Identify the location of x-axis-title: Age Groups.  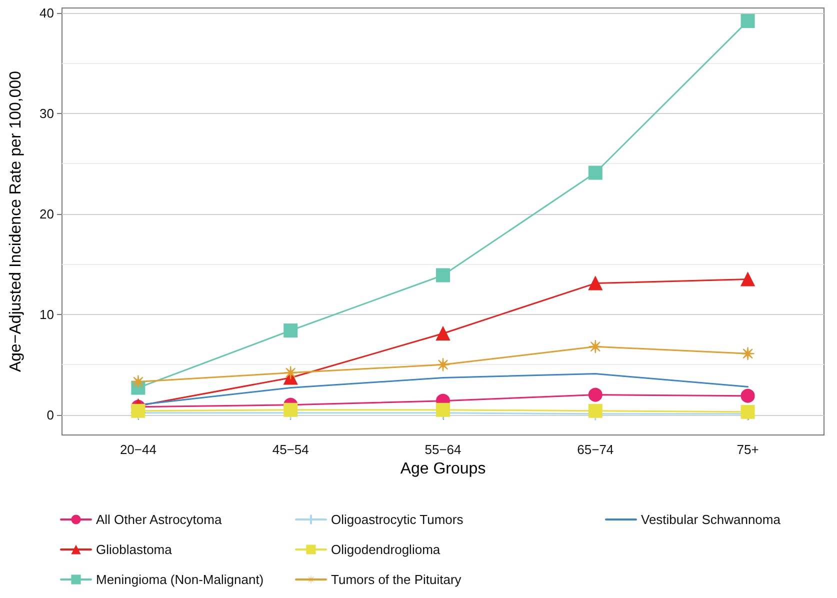
(443, 469).